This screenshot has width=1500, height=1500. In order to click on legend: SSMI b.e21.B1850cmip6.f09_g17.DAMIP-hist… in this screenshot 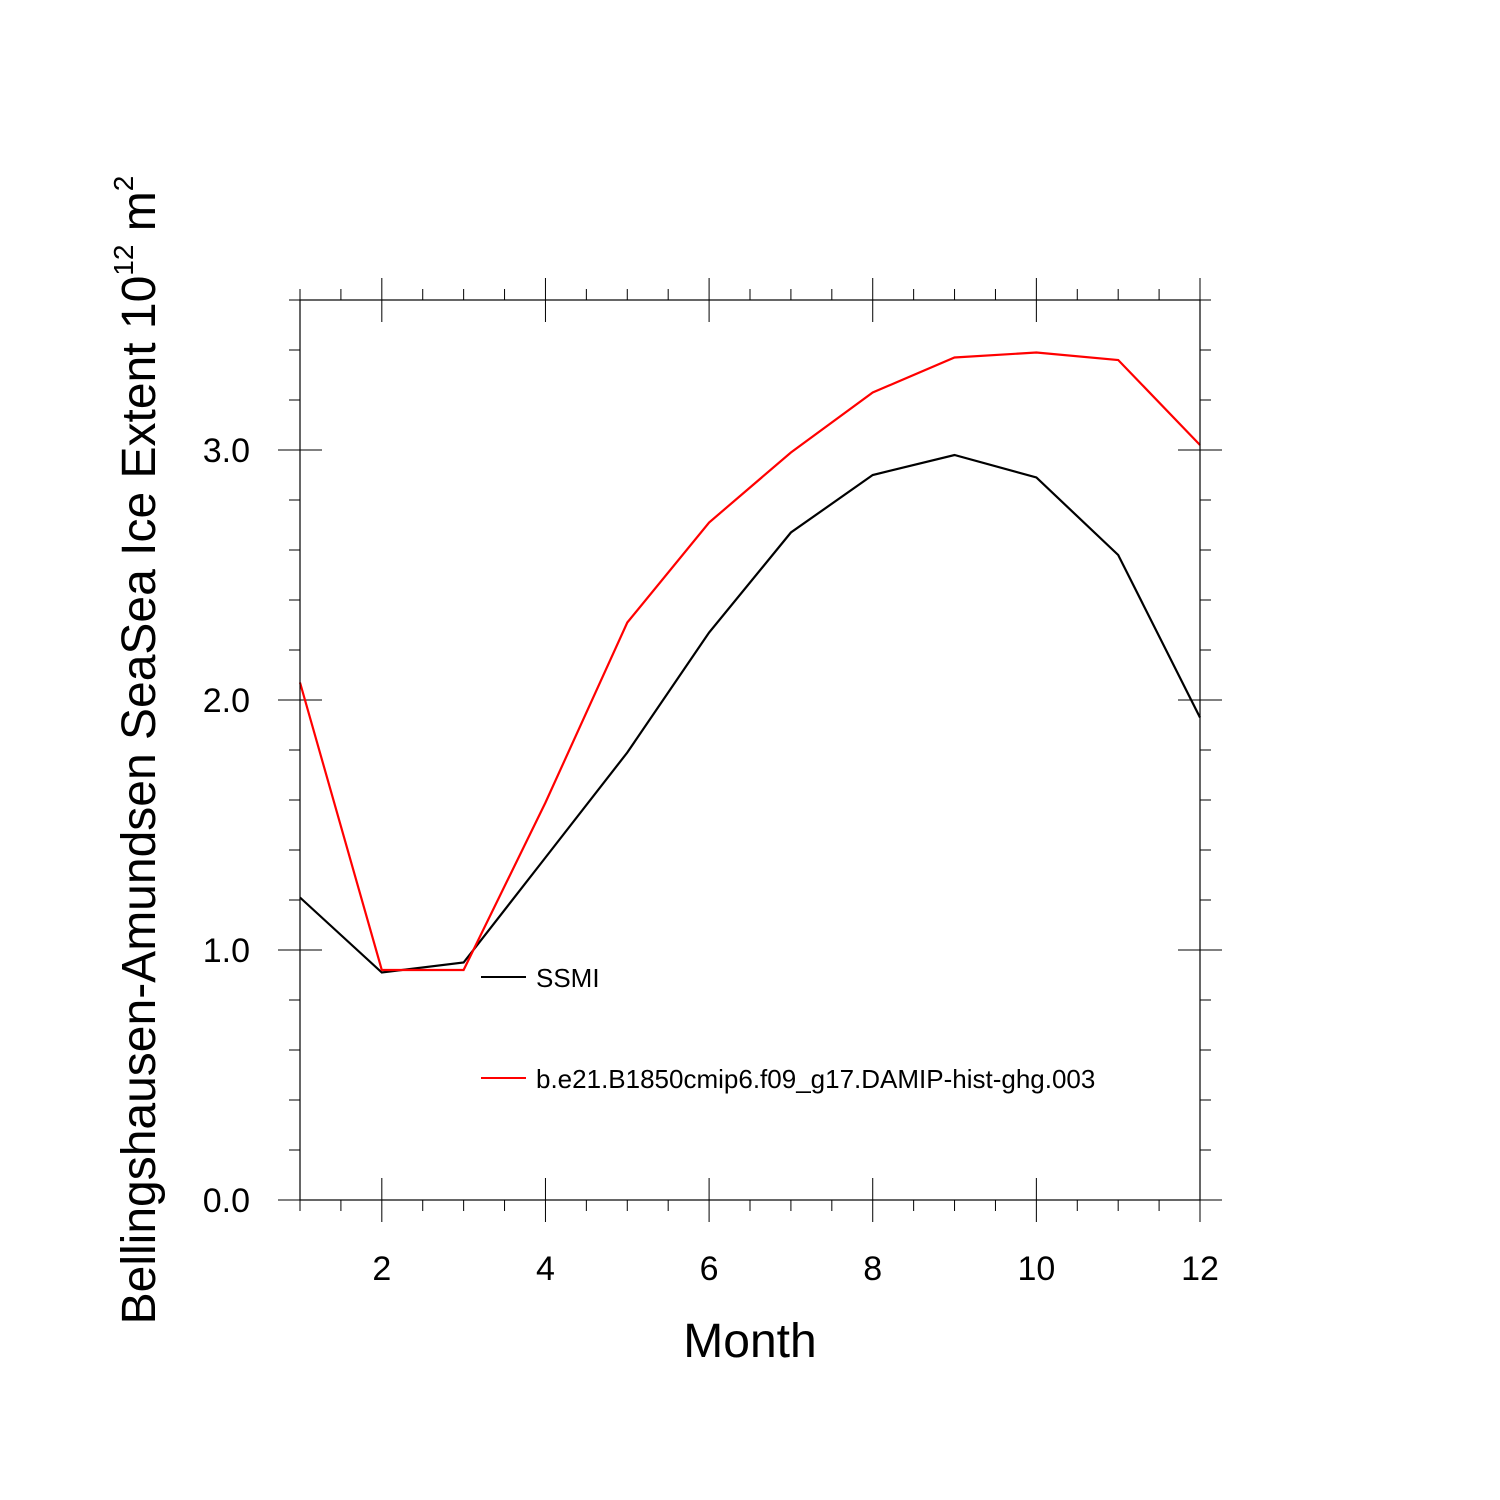, I will do `click(788, 1028)`.